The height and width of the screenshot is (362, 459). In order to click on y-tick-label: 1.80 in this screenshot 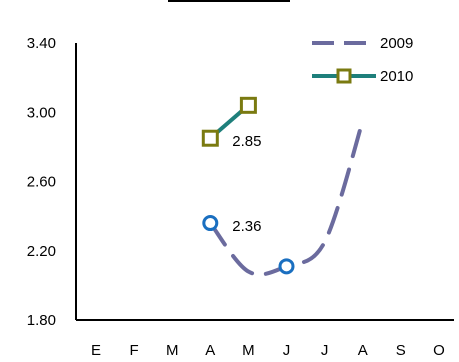, I will do `click(41, 320)`.